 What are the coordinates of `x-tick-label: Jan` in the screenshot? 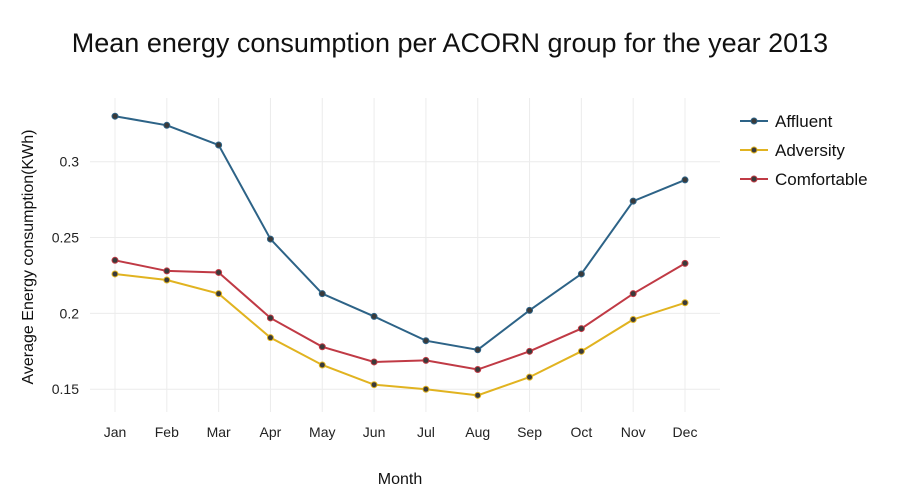 It's located at (115, 432).